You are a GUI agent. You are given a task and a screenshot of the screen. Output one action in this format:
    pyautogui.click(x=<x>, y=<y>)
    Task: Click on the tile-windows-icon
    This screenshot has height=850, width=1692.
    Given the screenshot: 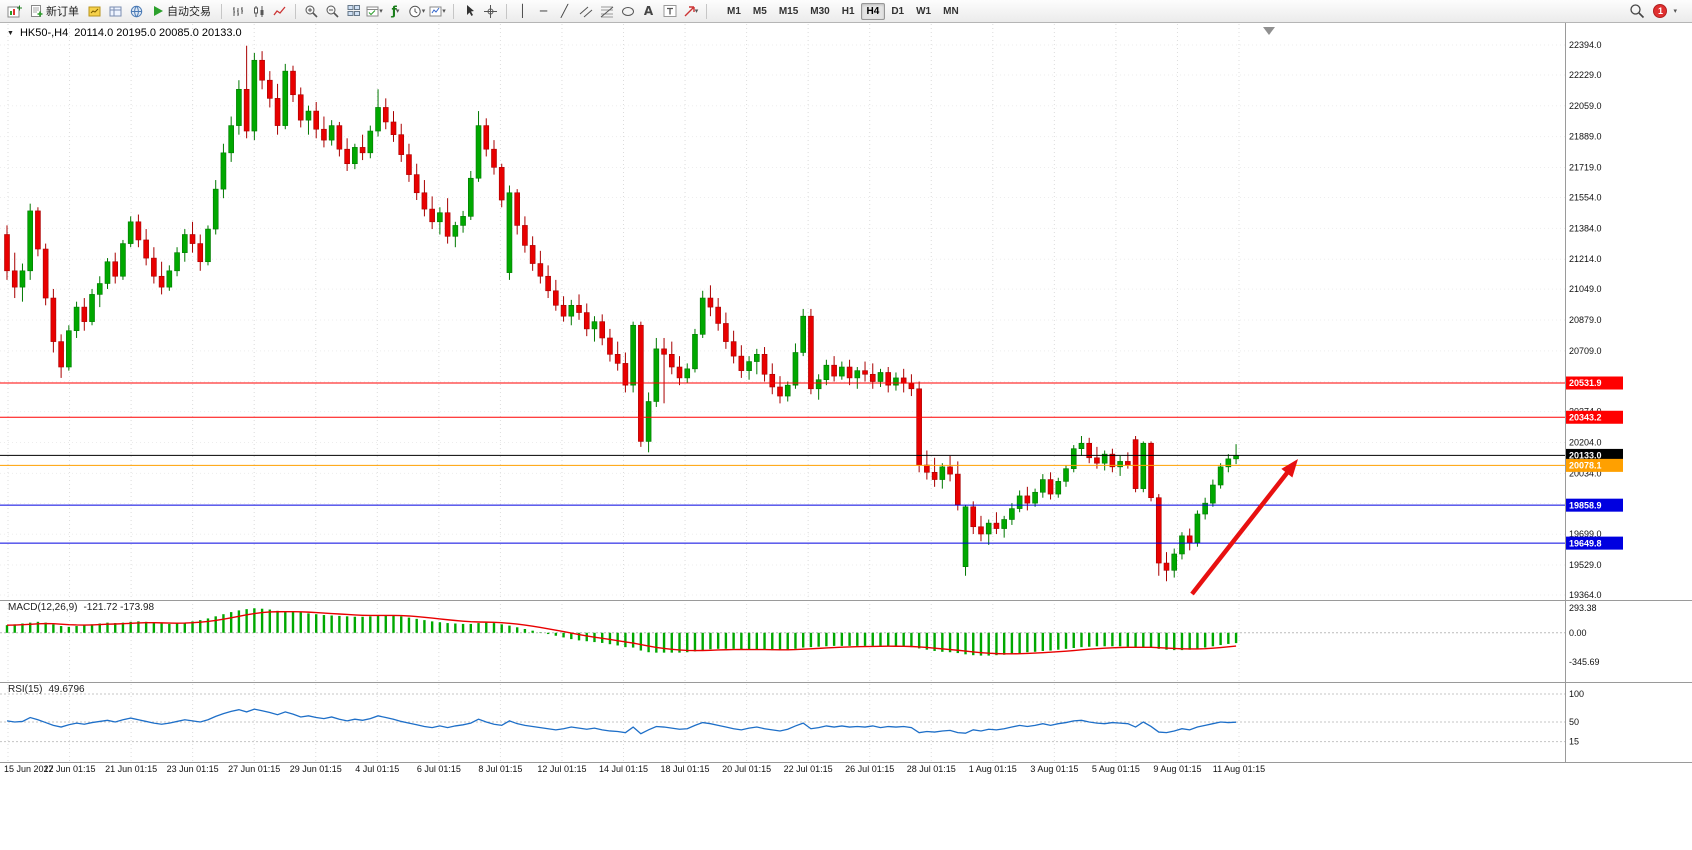 What is the action you would take?
    pyautogui.click(x=353, y=11)
    